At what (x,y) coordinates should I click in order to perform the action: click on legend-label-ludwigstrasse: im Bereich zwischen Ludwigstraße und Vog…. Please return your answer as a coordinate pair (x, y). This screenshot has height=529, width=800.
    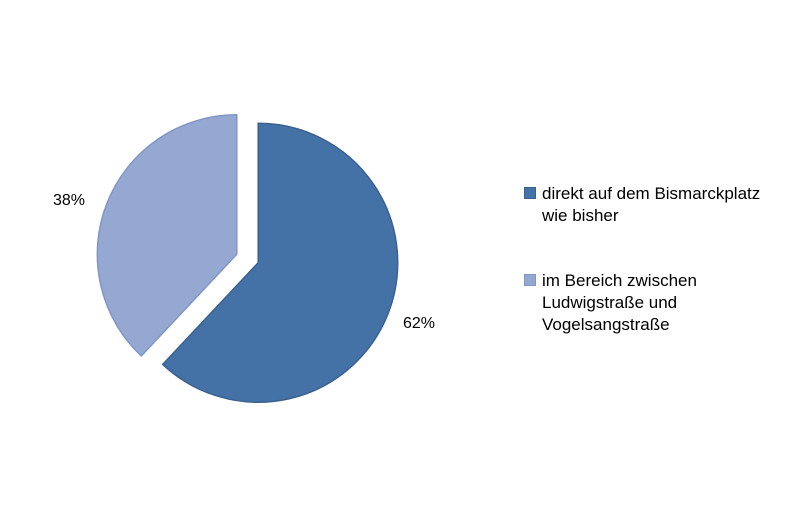
    Looking at the image, I should click on (619, 302).